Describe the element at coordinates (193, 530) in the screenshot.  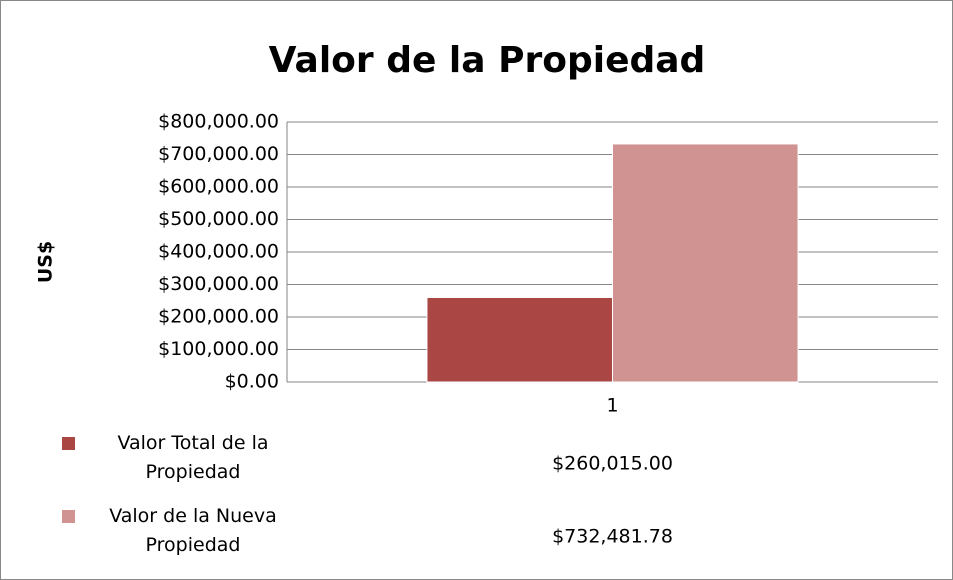
I see `legend-label: Valor de la Nueva Propiedad` at that location.